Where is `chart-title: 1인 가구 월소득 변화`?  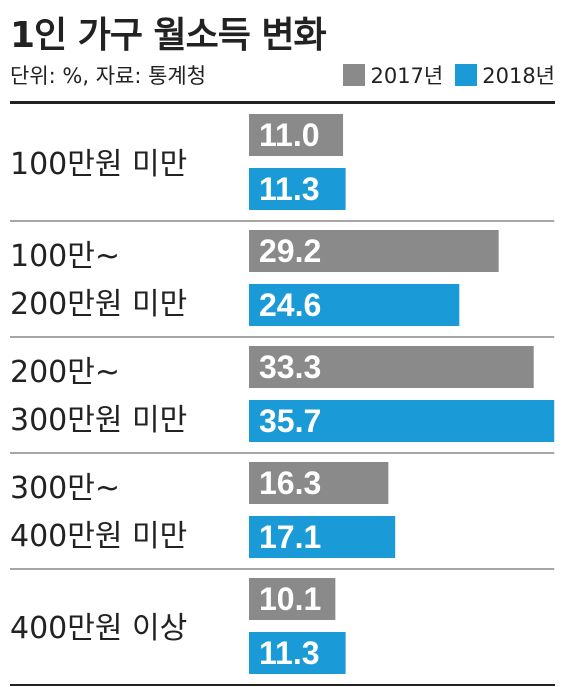
chart-title: 1인 가구 월소득 변화 is located at coordinates (168, 35).